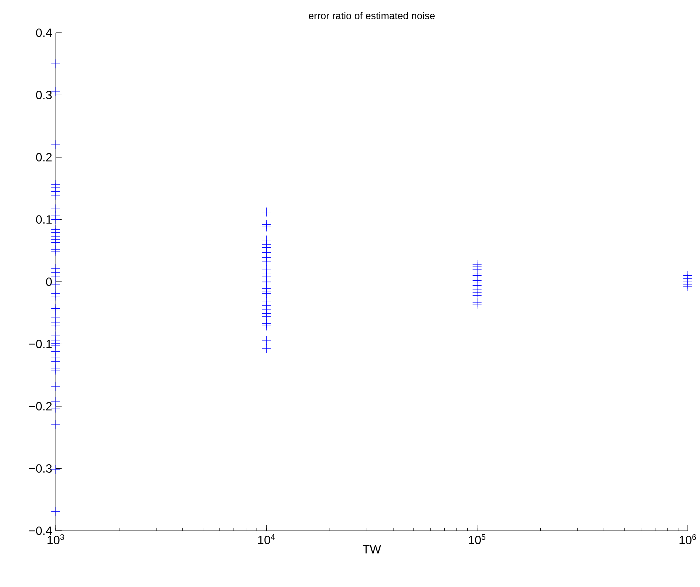 This screenshot has height=587, width=700. Describe the element at coordinates (267, 539) in the screenshot. I see `x-tick-label: 10$^{4}$` at that location.